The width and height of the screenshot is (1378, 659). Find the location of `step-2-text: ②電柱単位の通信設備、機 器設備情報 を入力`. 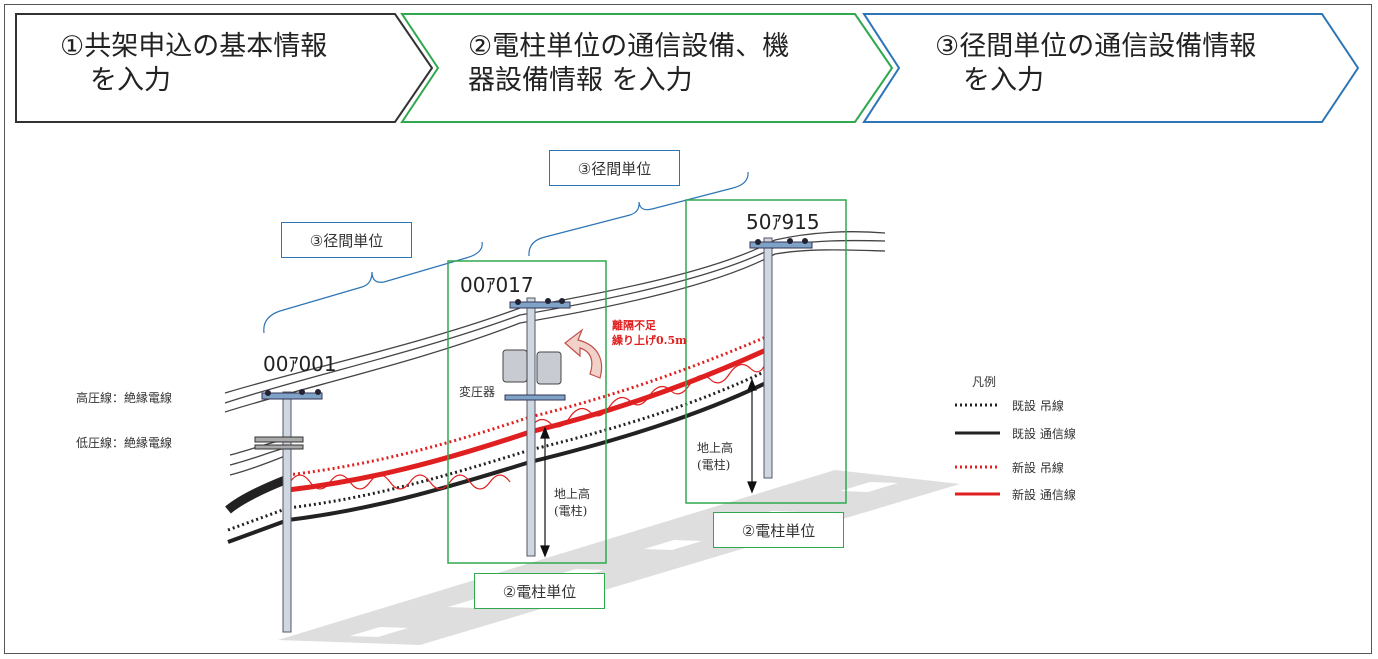

step-2-text: ②電柱単位の通信設備、機 器設備情報 を入力 is located at coordinates (628, 64).